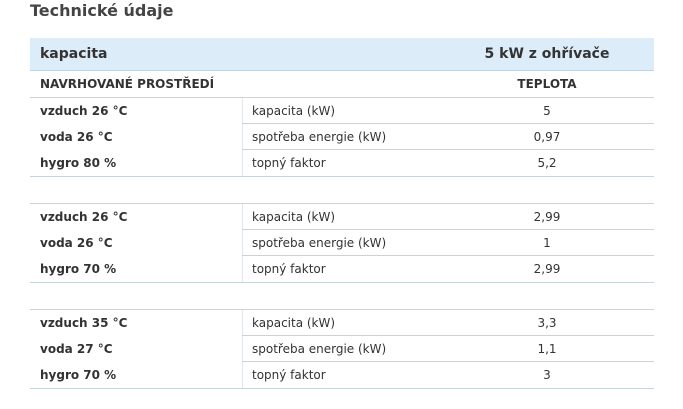  What do you see at coordinates (547, 84) in the screenshot?
I see `subheader-cell: TEPLOTA` at bounding box center [547, 84].